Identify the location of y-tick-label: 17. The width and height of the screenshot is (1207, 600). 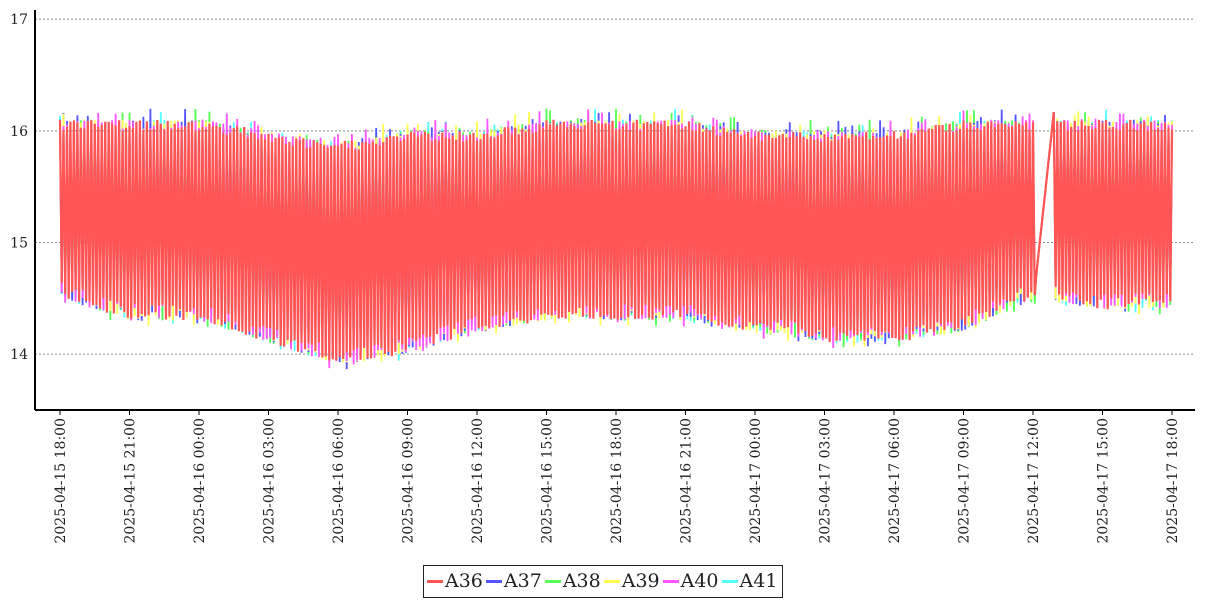
(19, 20).